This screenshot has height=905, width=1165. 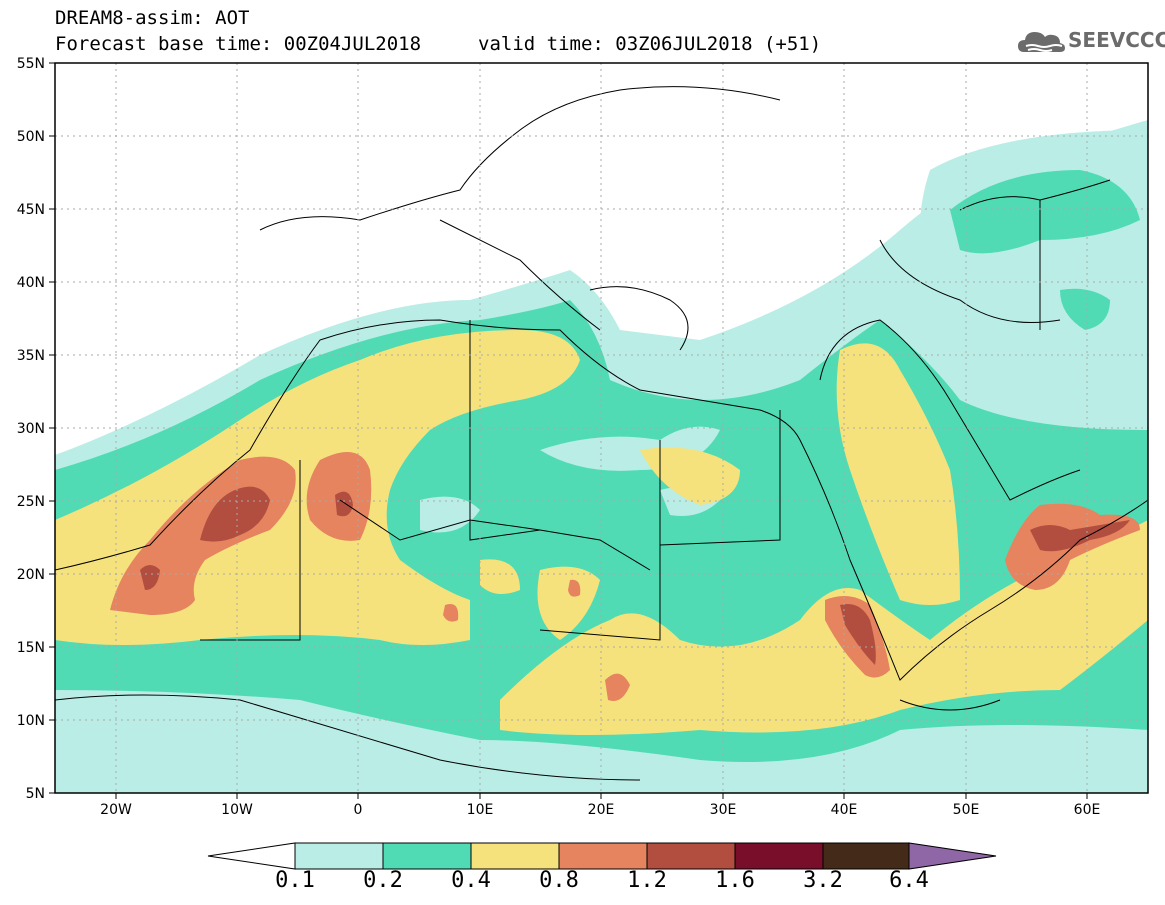 I want to click on colorbar-label: 0.2, so click(x=383, y=880).